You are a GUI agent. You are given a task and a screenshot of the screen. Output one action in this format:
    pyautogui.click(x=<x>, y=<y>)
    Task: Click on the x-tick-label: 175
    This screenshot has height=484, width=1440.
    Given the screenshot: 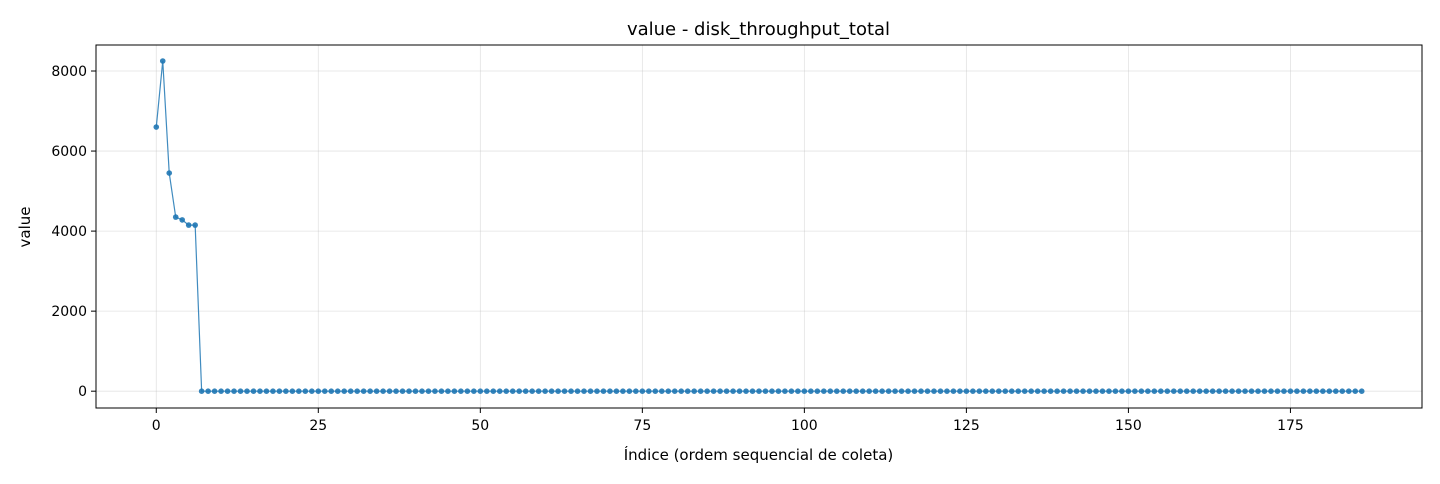 What is the action you would take?
    pyautogui.click(x=1290, y=426)
    